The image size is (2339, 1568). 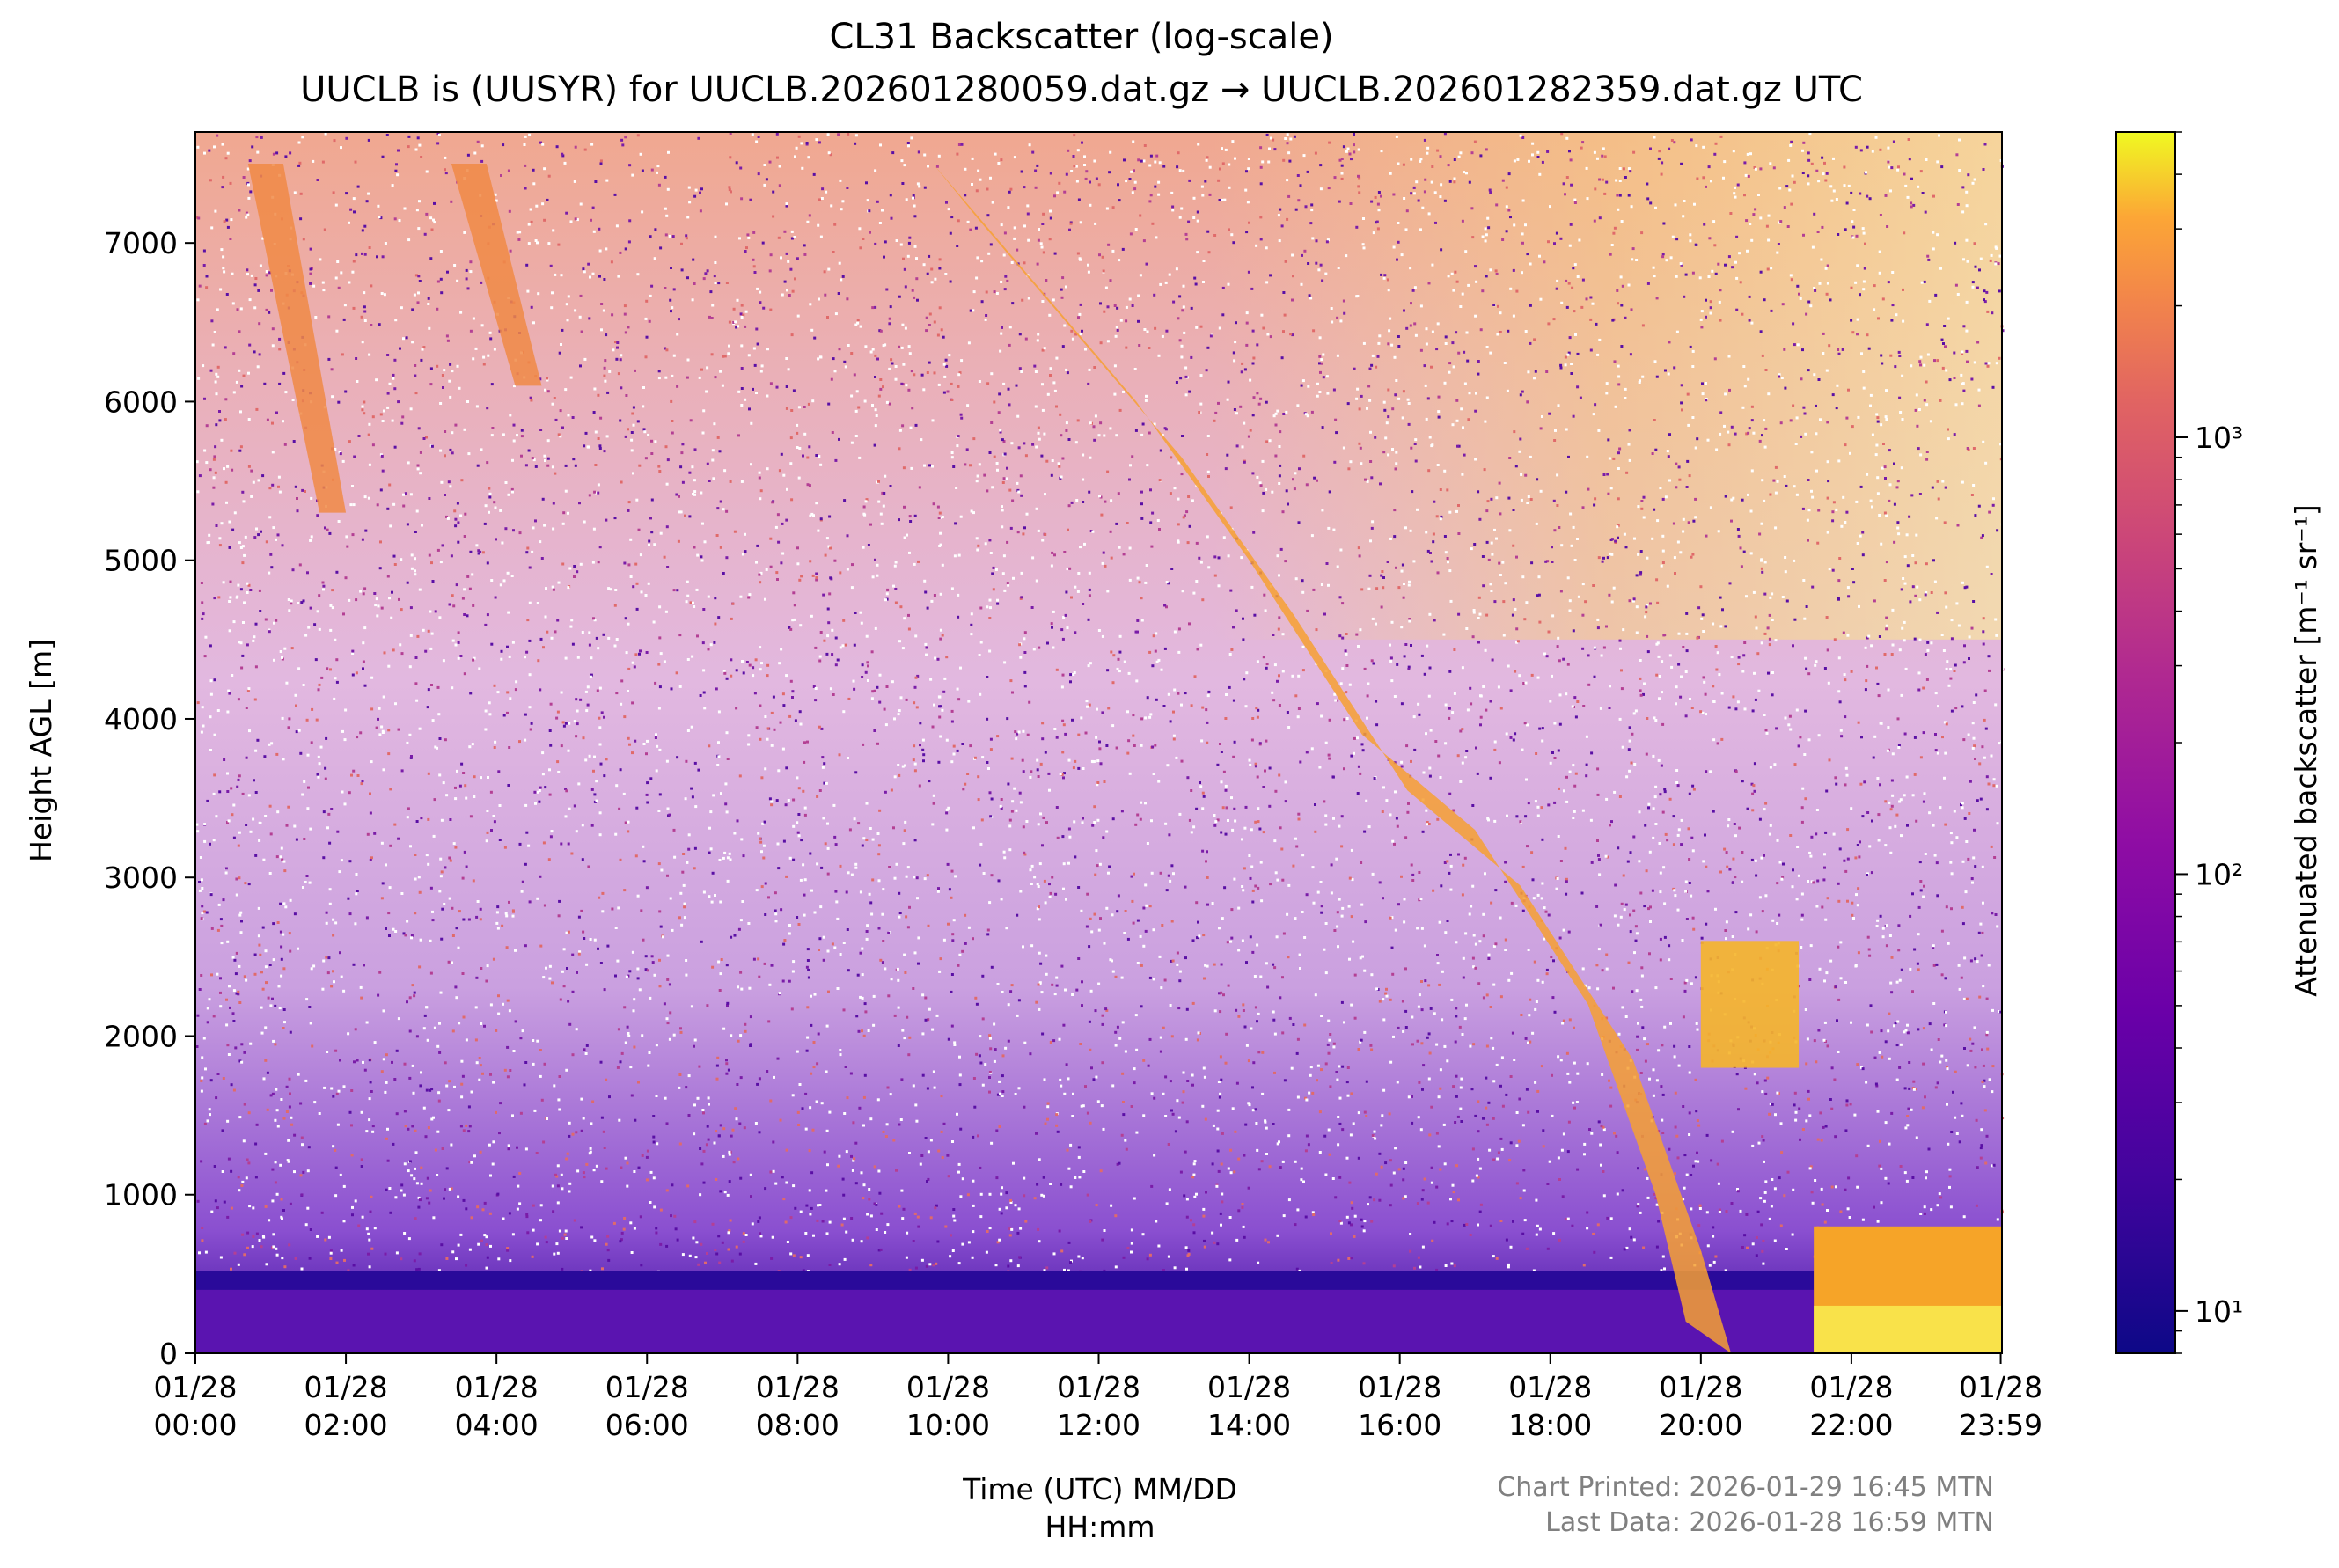 What do you see at coordinates (141, 561) in the screenshot?
I see `y-tick-label: 5000` at bounding box center [141, 561].